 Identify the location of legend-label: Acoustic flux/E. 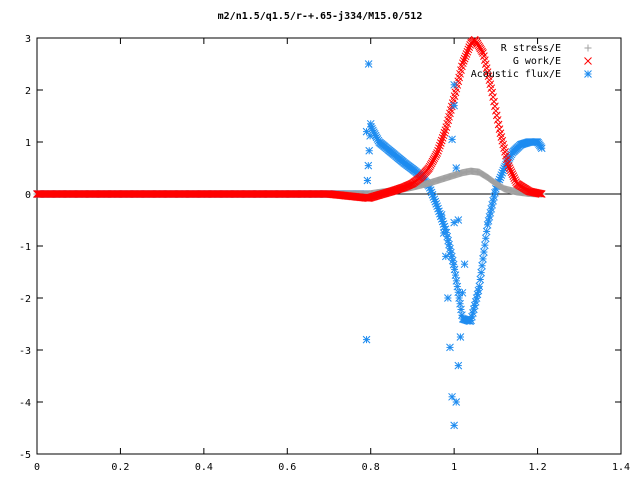
(516, 74).